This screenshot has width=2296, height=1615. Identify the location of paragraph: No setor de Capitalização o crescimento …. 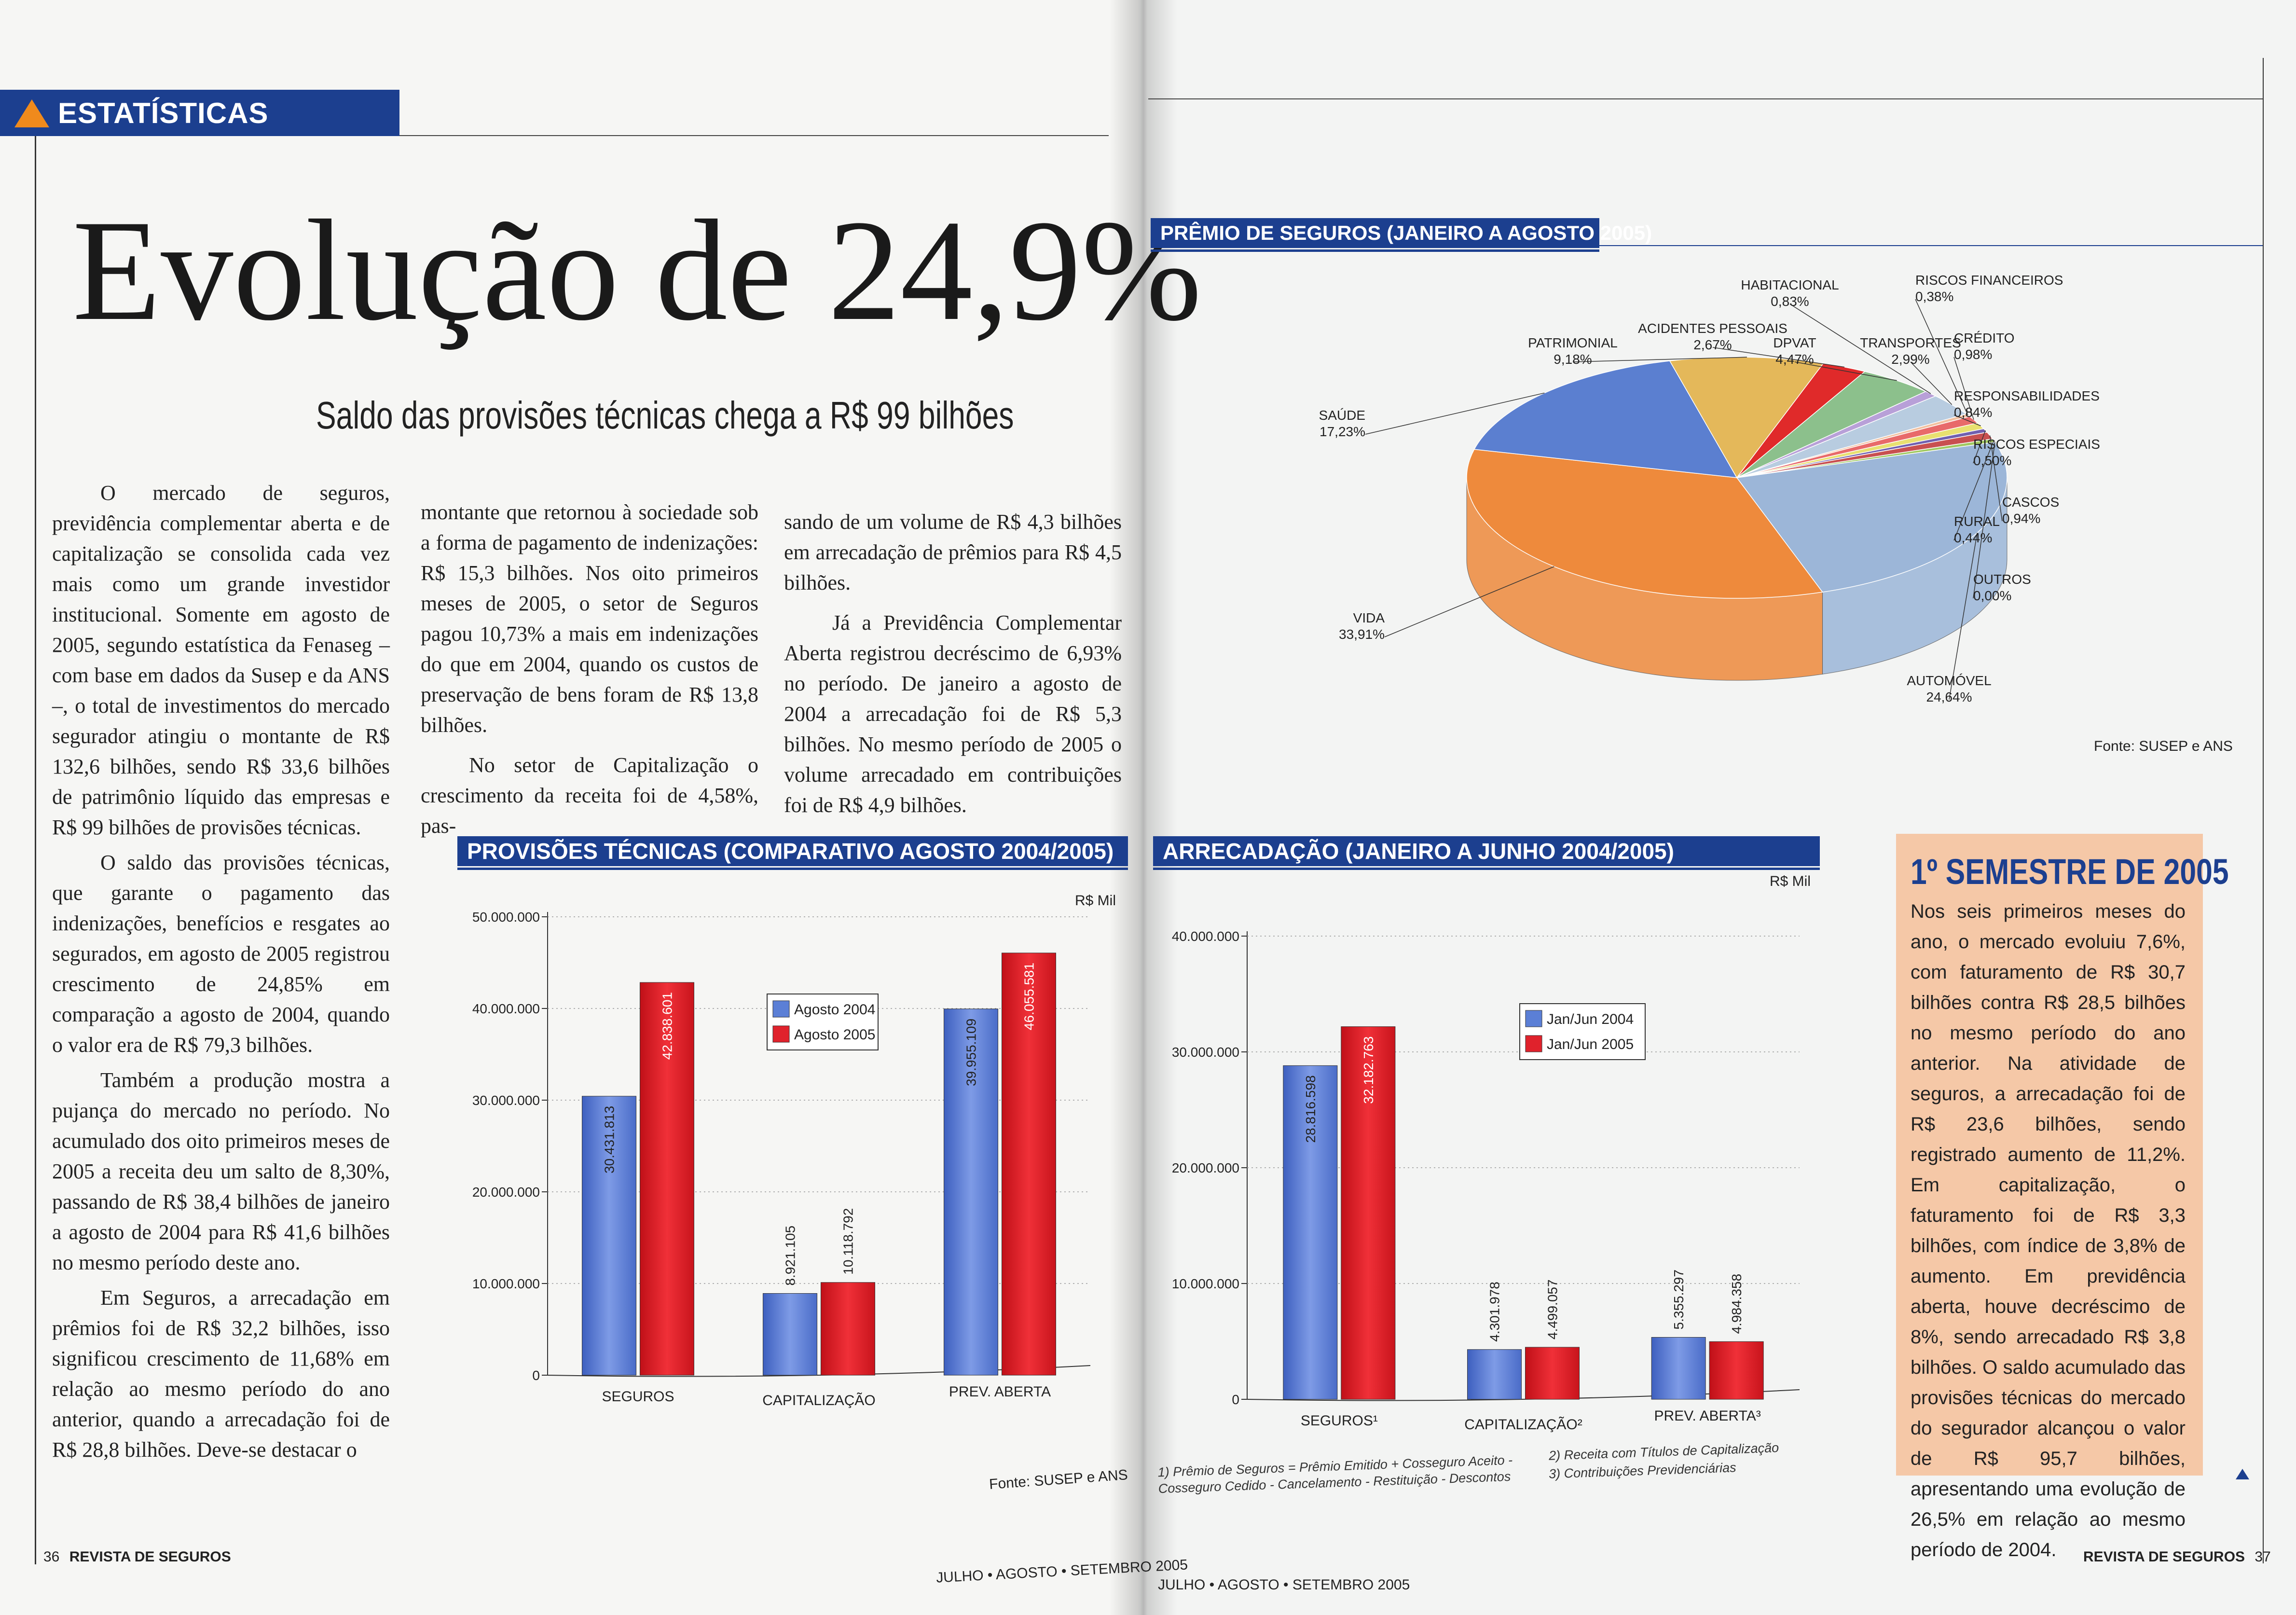
(589, 795).